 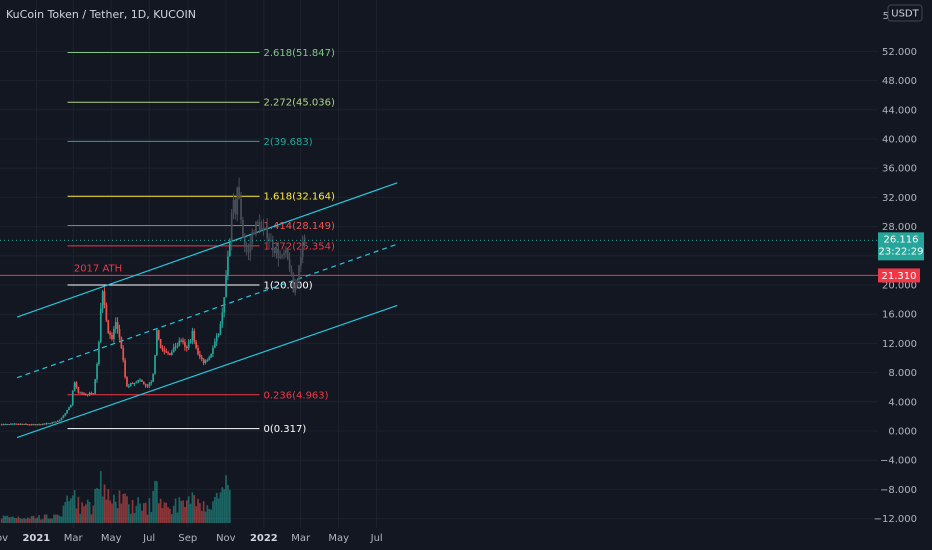 I want to click on currency-badge: USDT, so click(x=905, y=13).